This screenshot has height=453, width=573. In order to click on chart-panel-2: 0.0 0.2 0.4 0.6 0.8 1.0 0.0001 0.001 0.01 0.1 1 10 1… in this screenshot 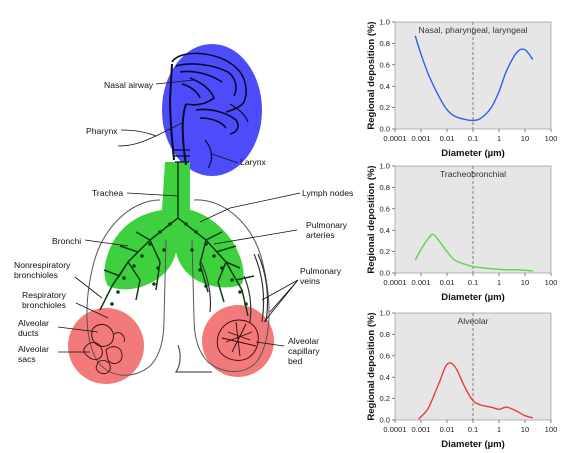, I will do `click(461, 232)`.